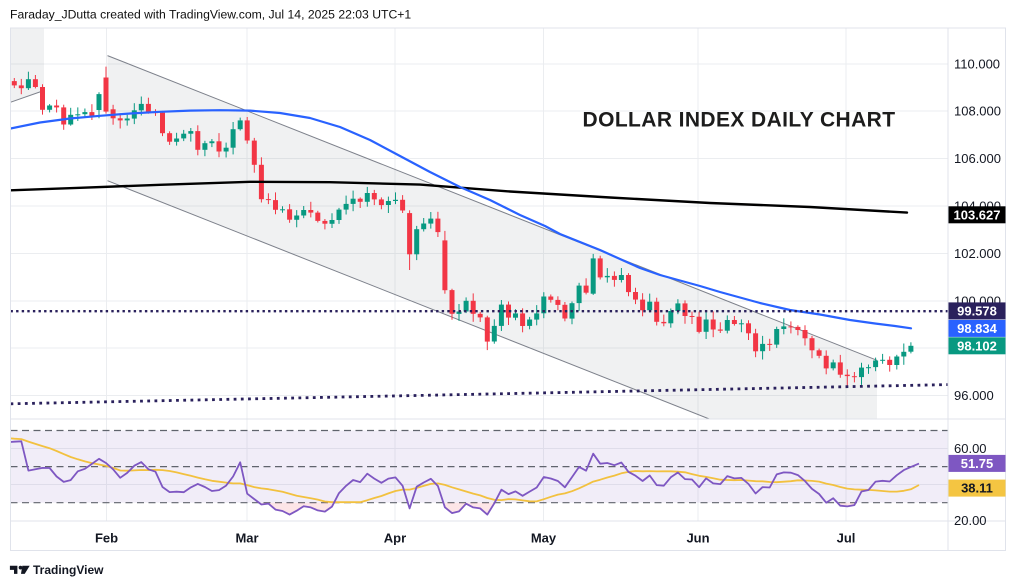  I want to click on svg-text: Jun, so click(697, 538).